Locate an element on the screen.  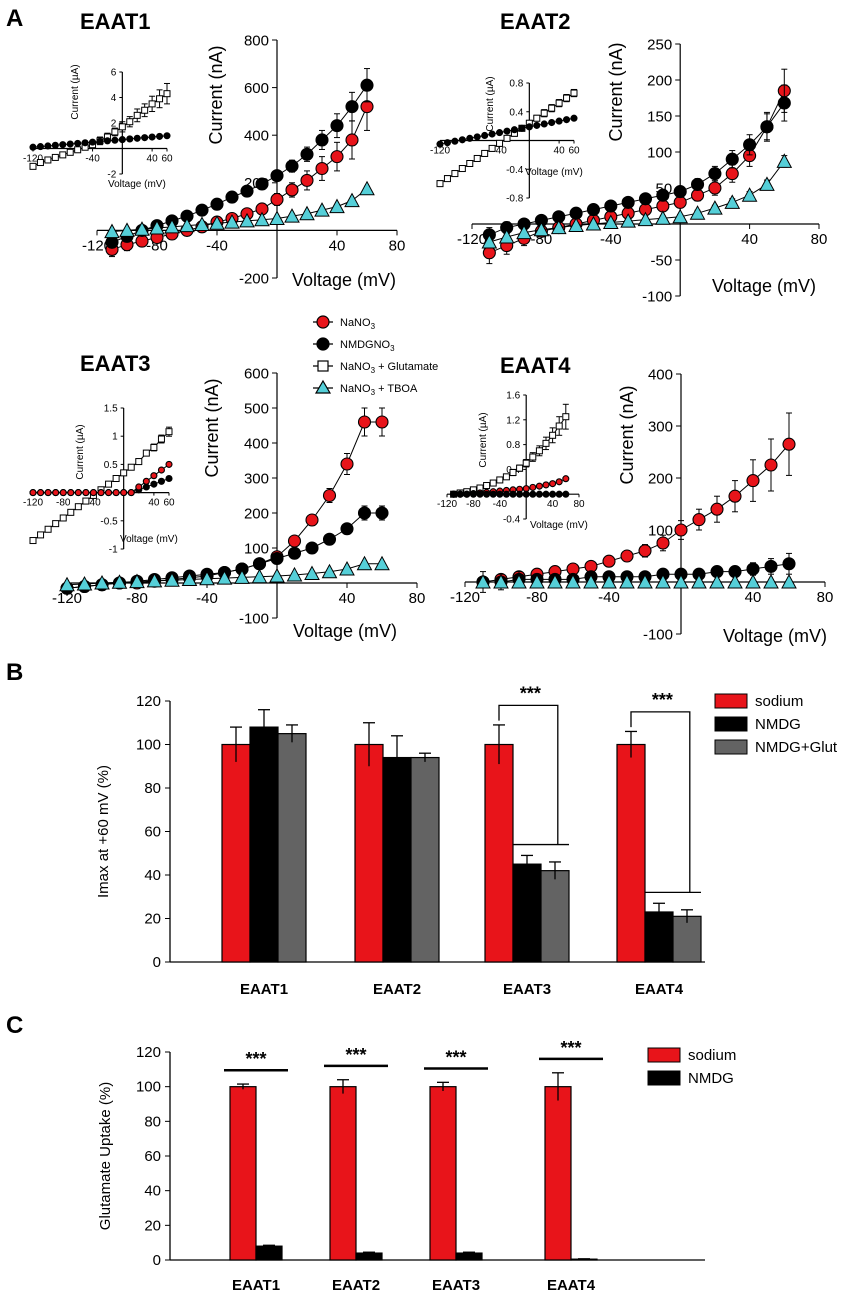
x-tick-label: -120 is located at coordinates (447, 504).